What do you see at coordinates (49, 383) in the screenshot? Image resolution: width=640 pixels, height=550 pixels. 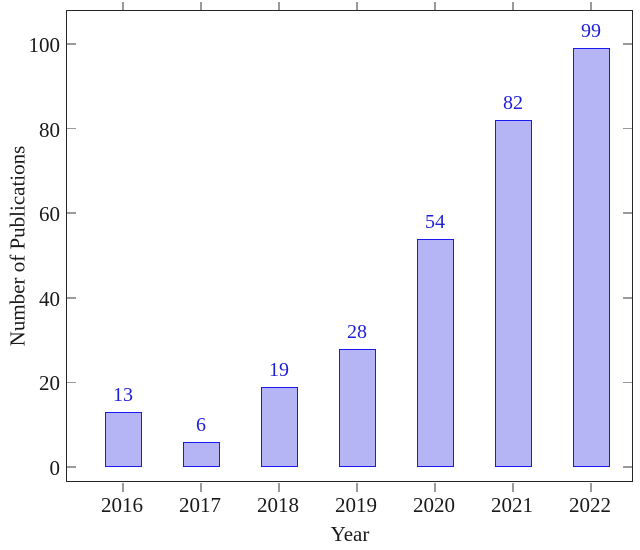 I see `y-tick-label: 20` at bounding box center [49, 383].